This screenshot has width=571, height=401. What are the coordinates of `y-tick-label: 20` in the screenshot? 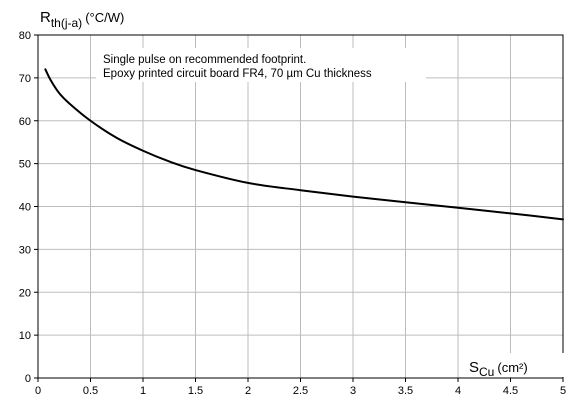 It's located at (25, 293).